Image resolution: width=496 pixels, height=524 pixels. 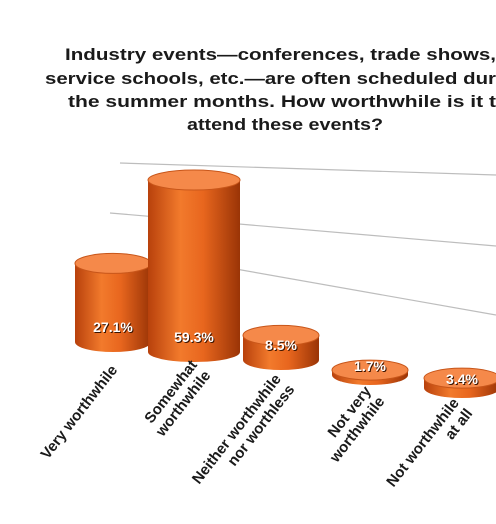 I want to click on cylinder: 27.1%27.1%, so click(x=113, y=302).